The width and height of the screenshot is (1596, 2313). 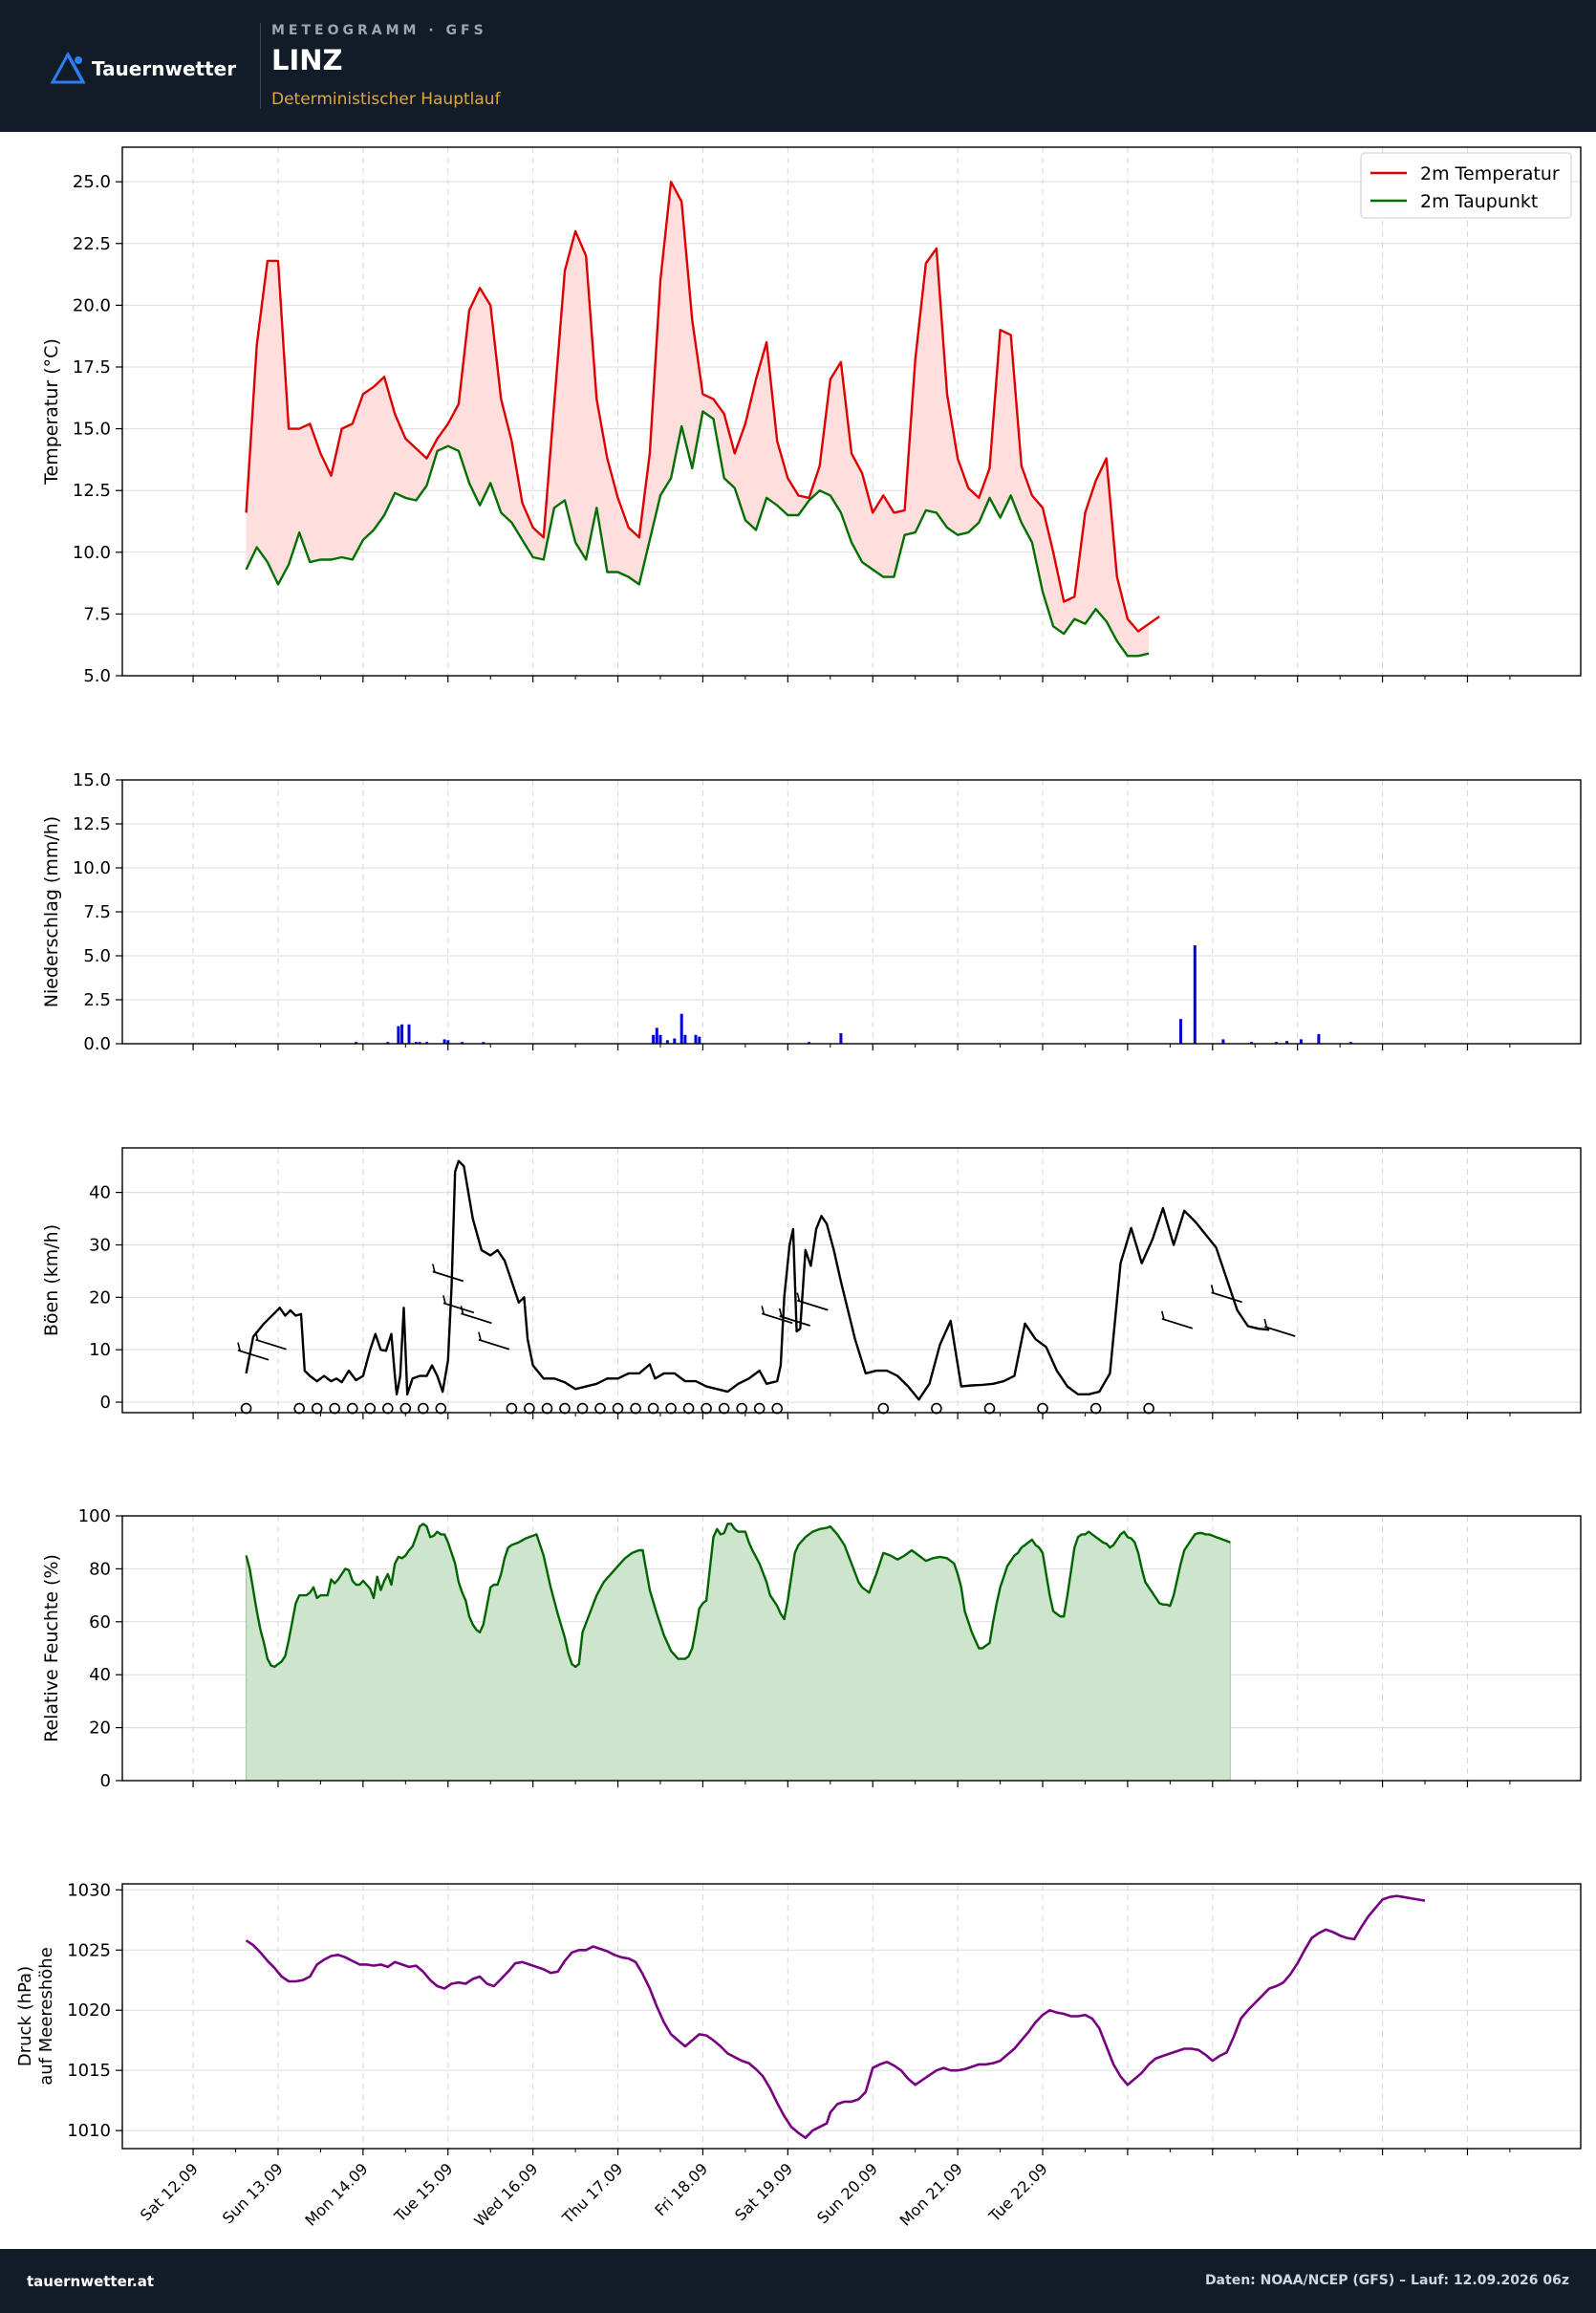 What do you see at coordinates (931, 2194) in the screenshot?
I see `x-tick-label: Mon 21.09` at bounding box center [931, 2194].